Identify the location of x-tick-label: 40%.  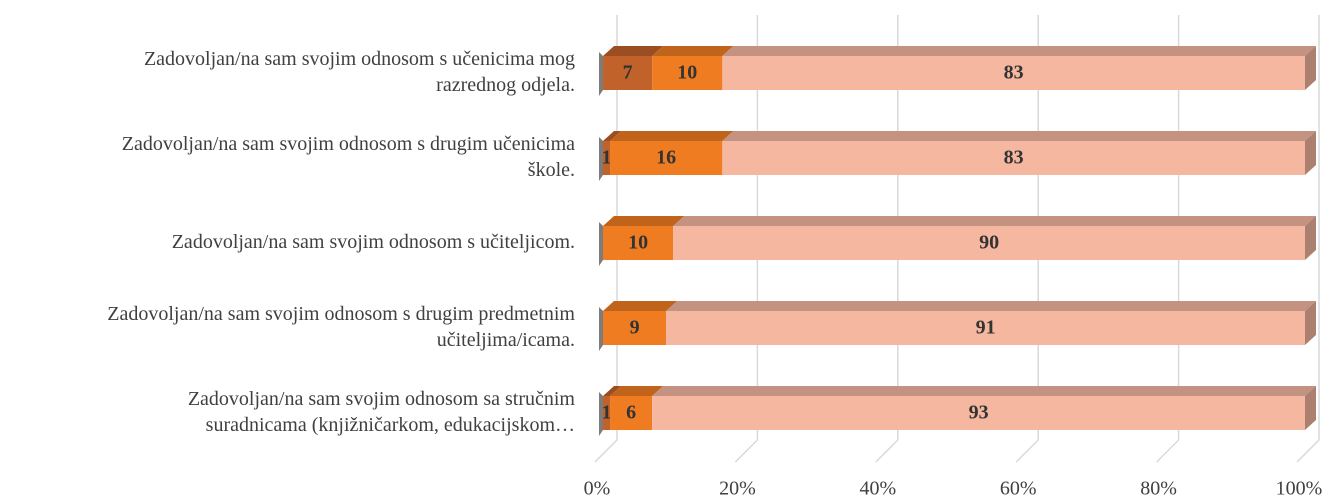
(877, 489).